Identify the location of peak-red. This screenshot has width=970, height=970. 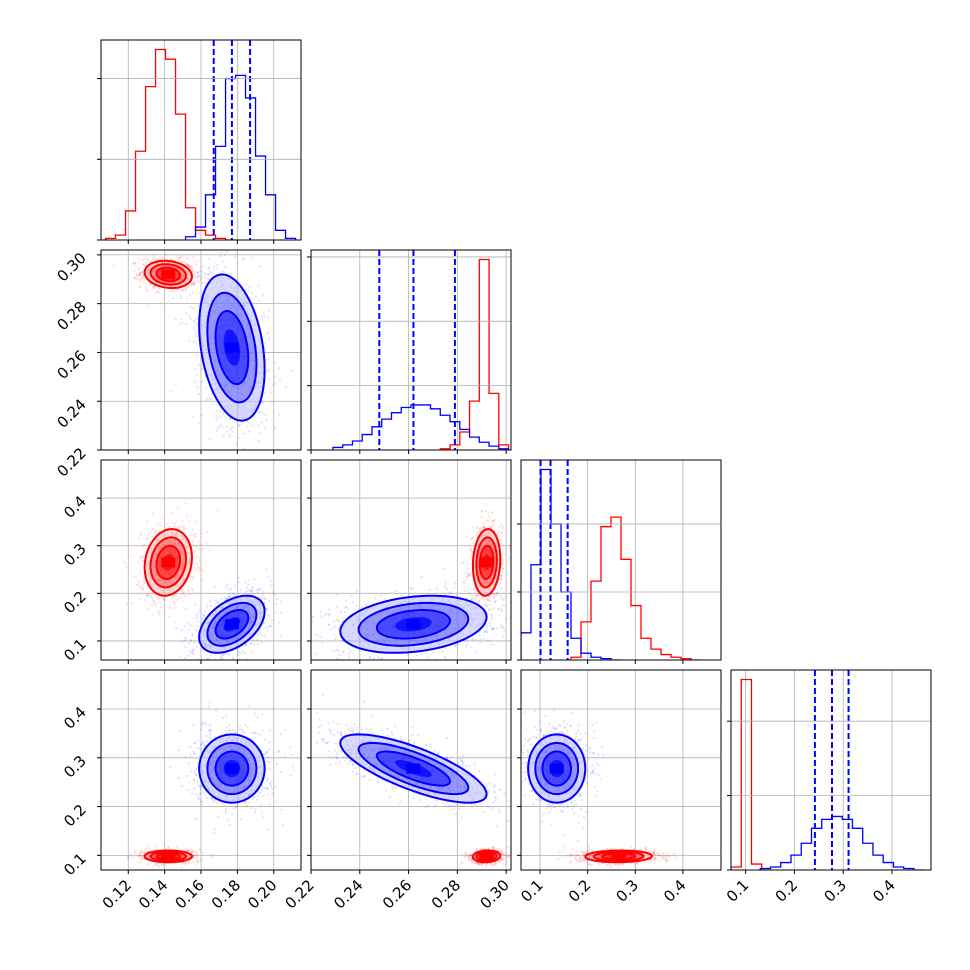
(168, 562).